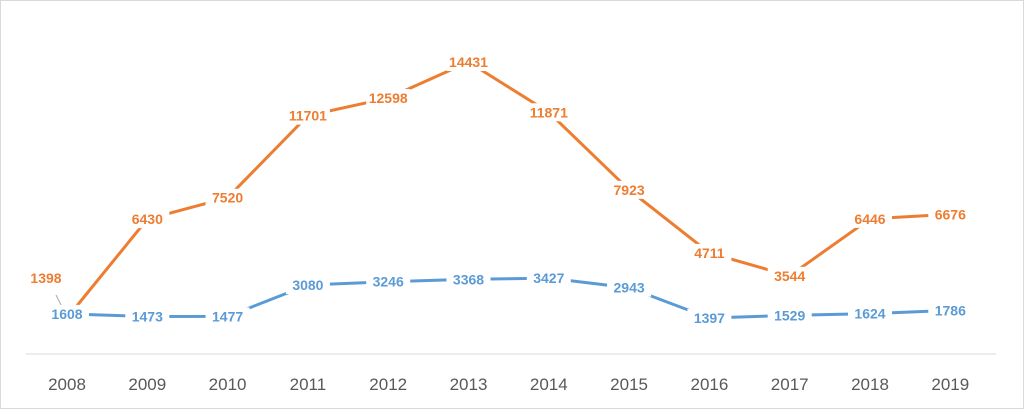 The image size is (1024, 409). What do you see at coordinates (549, 384) in the screenshot?
I see `x-tick-label-2014: 2014` at bounding box center [549, 384].